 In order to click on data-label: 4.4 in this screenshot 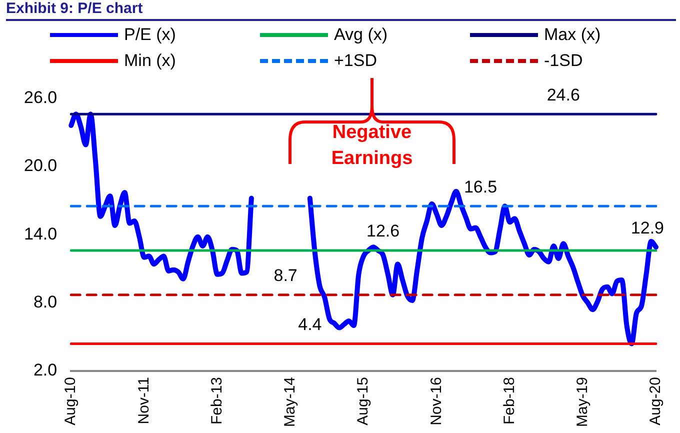, I will do `click(310, 324)`.